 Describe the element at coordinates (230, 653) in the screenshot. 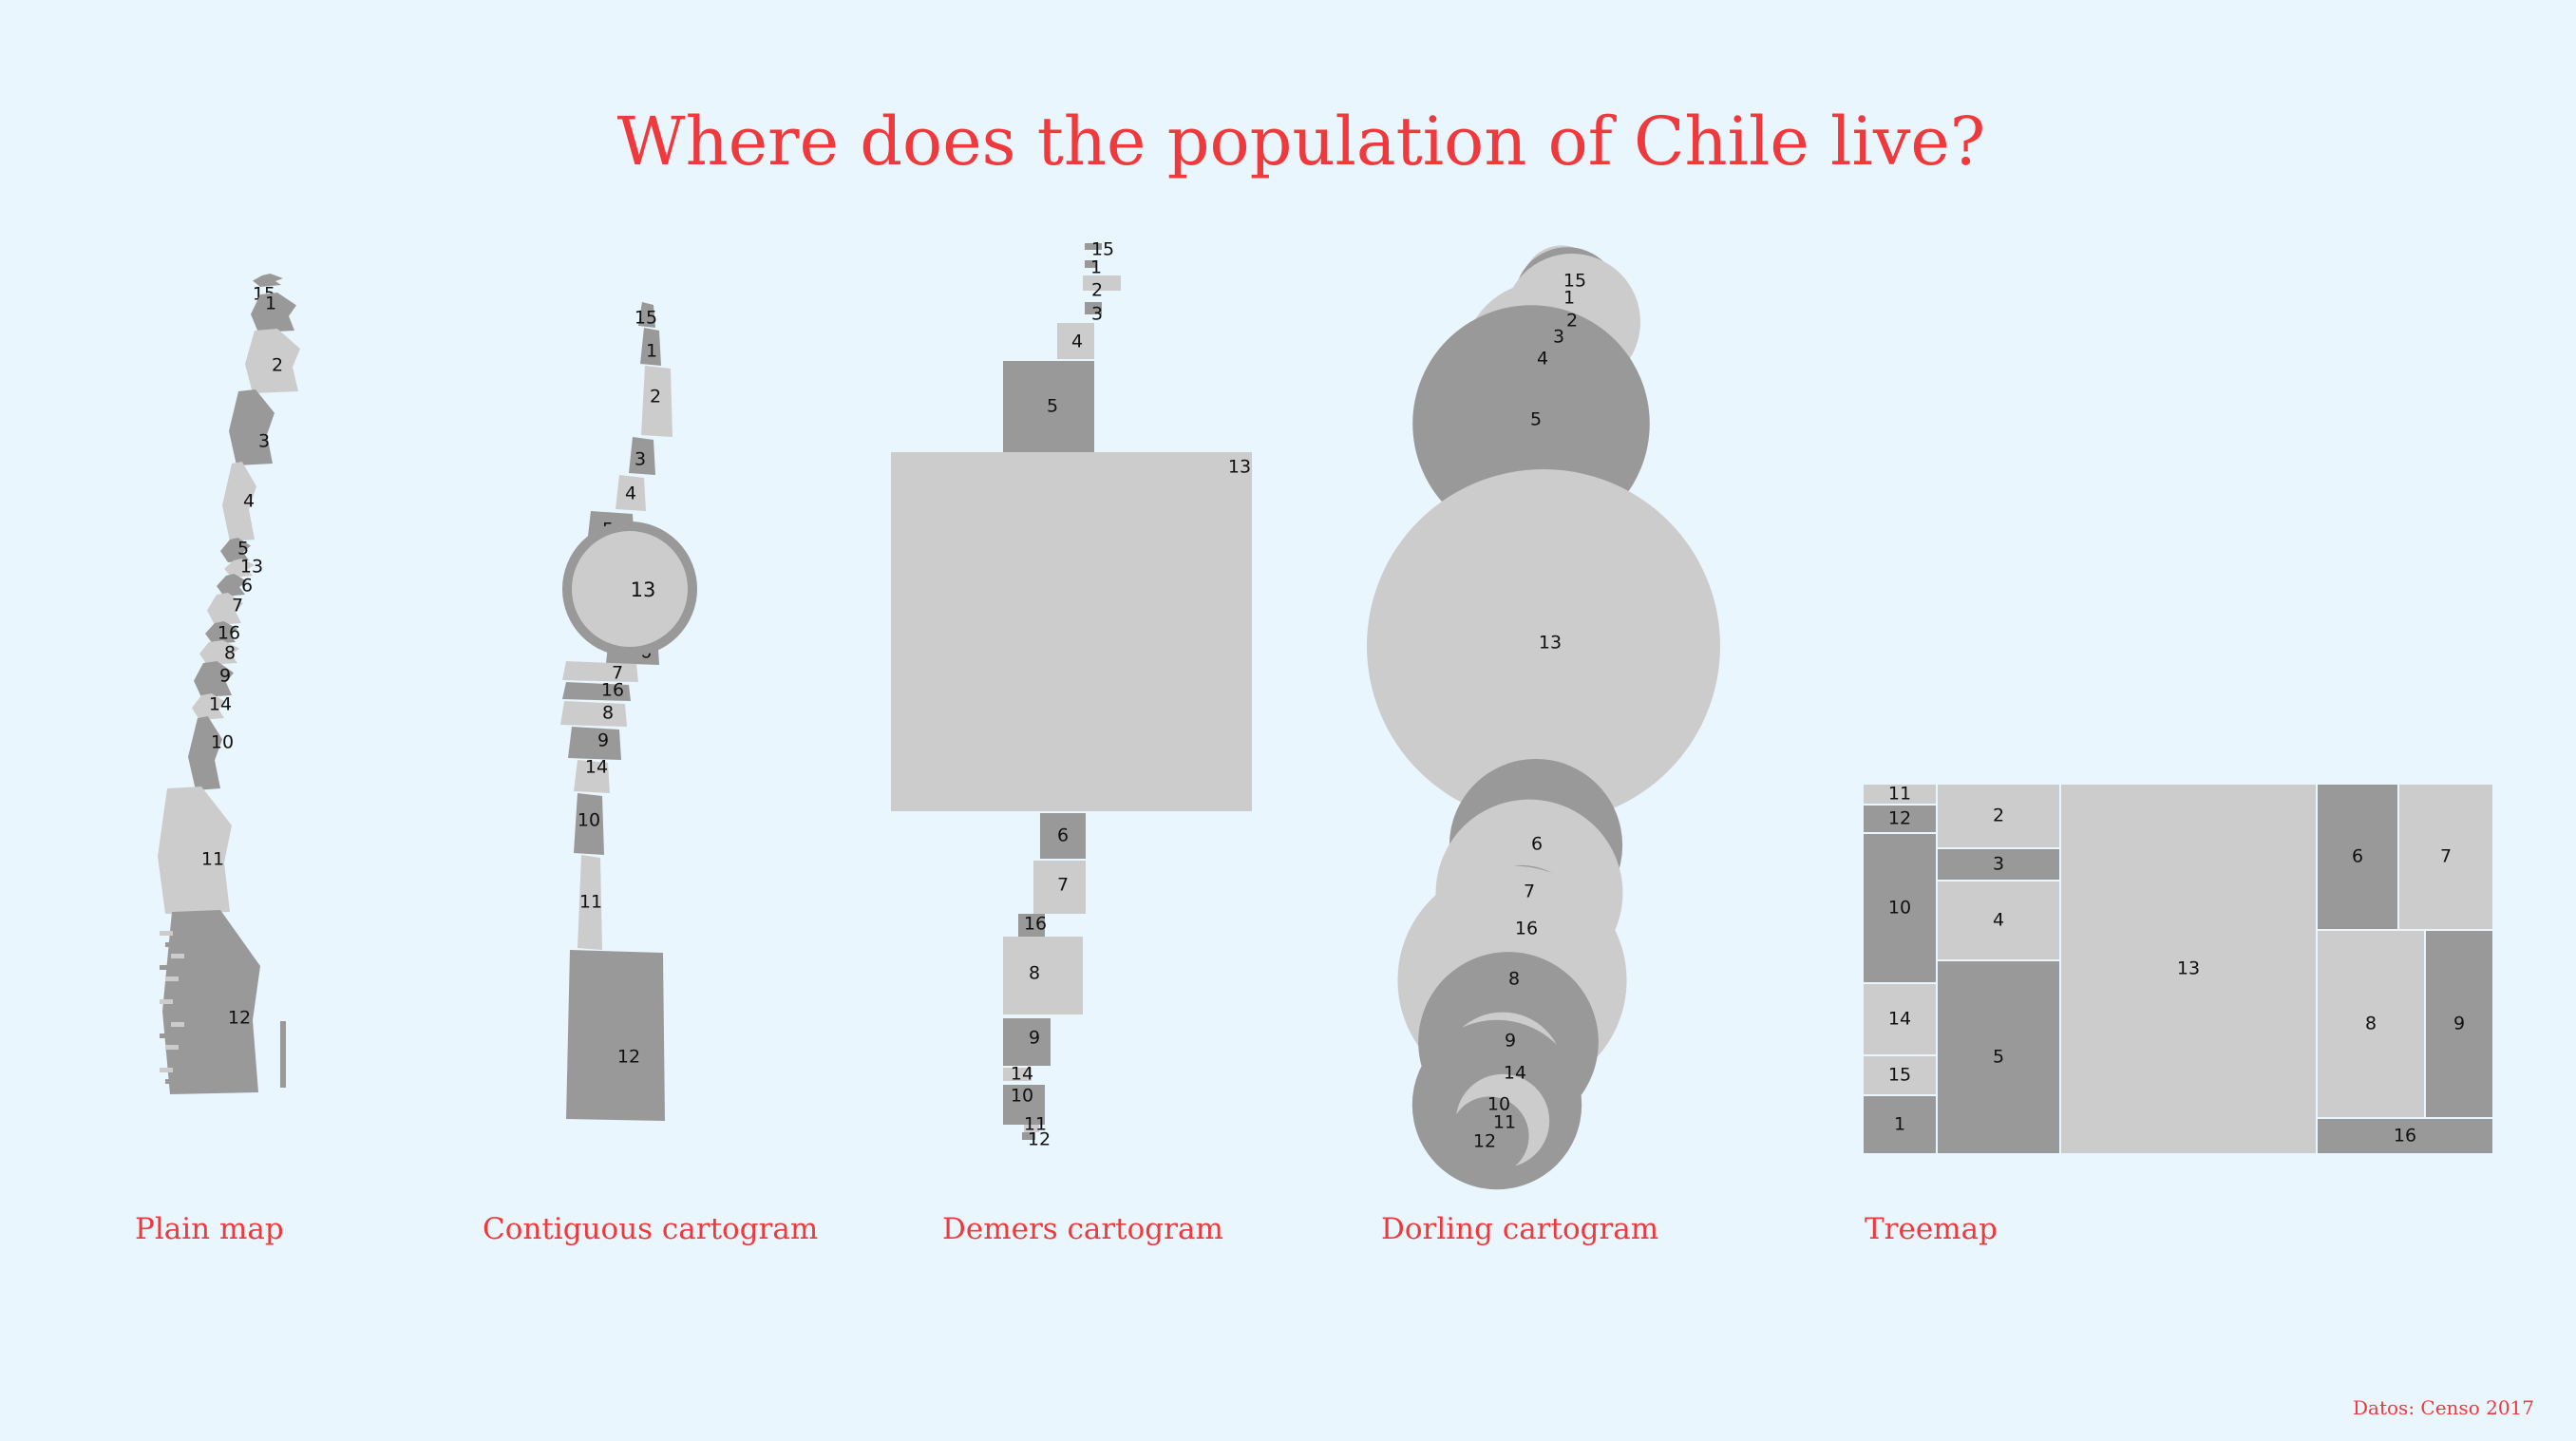

I see `plain-label-8: 8` at that location.